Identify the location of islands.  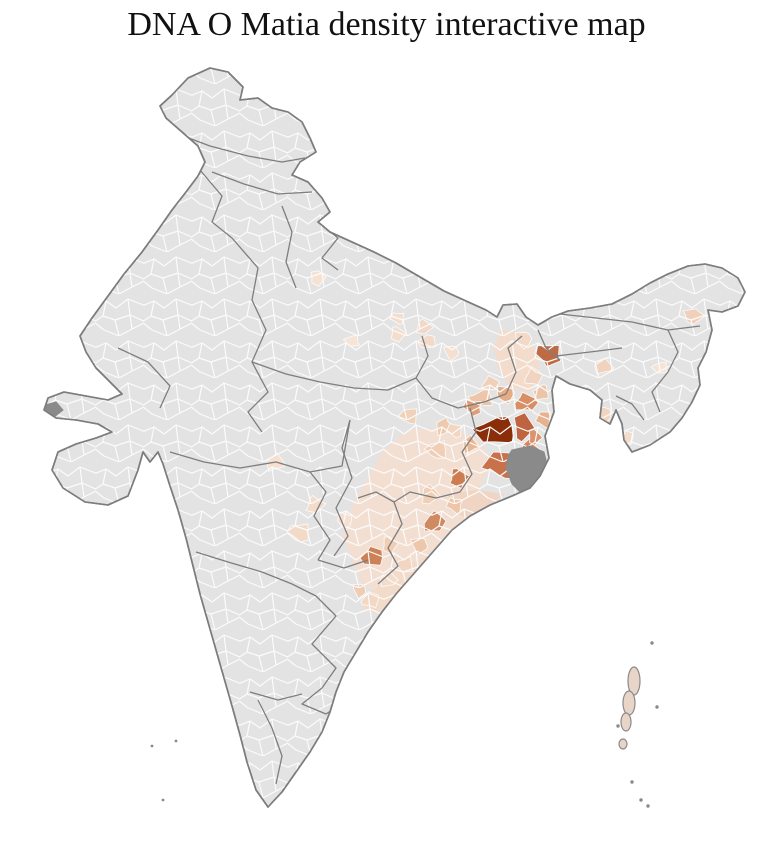
(404, 724).